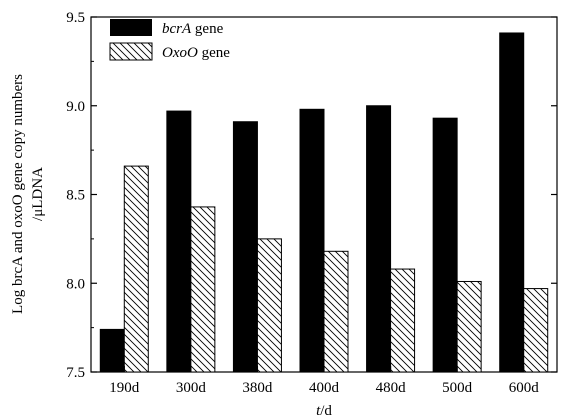 The image size is (567, 419). I want to click on bar-bcra-190d, so click(112, 350).